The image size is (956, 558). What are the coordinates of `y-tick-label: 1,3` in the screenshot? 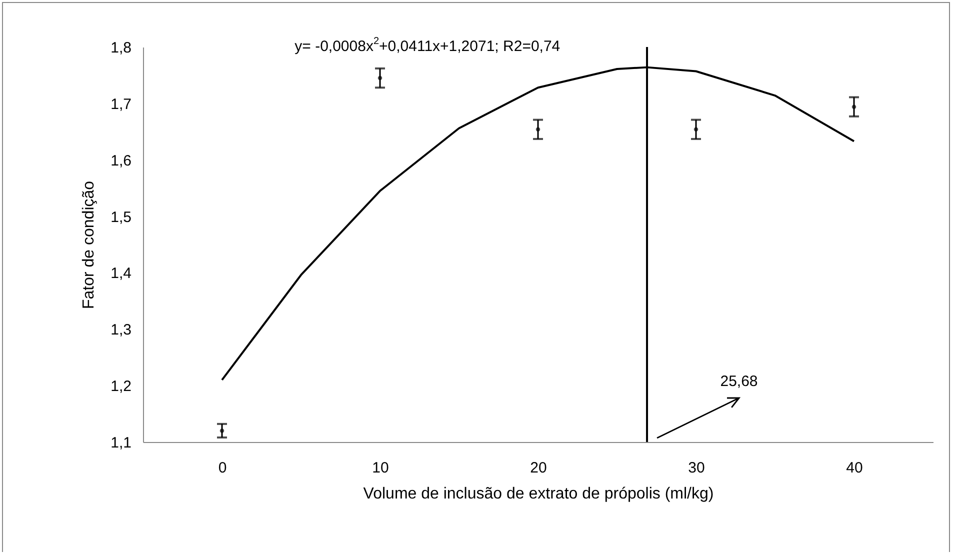 It's located at (121, 330).